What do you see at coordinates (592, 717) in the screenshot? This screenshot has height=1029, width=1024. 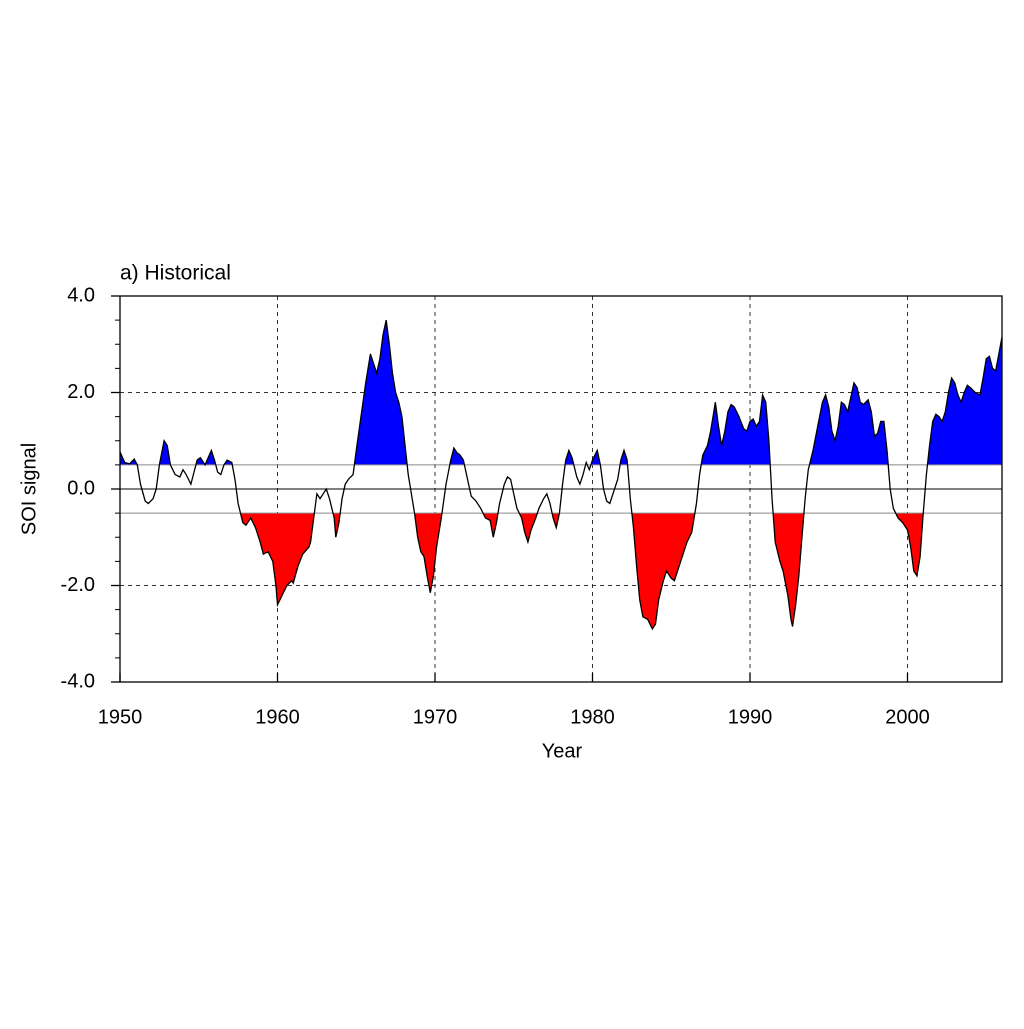 I see `x-tick-label: 1980` at bounding box center [592, 717].